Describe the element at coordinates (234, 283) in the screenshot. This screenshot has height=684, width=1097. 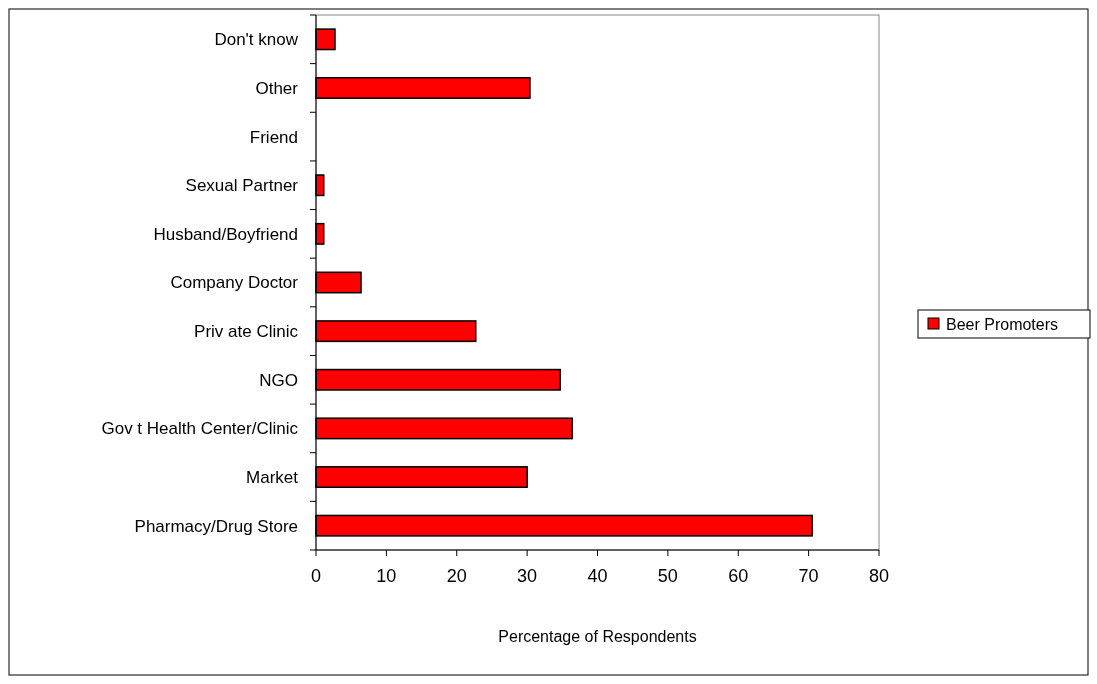
I see `y-tick-label: Company Doctor` at that location.